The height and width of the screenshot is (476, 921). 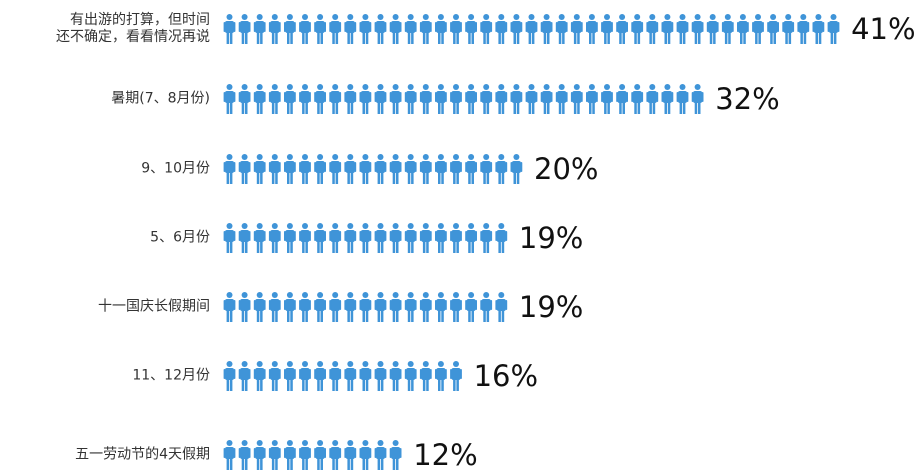 What do you see at coordinates (171, 375) in the screenshot?
I see `category-label: 11、12月份` at bounding box center [171, 375].